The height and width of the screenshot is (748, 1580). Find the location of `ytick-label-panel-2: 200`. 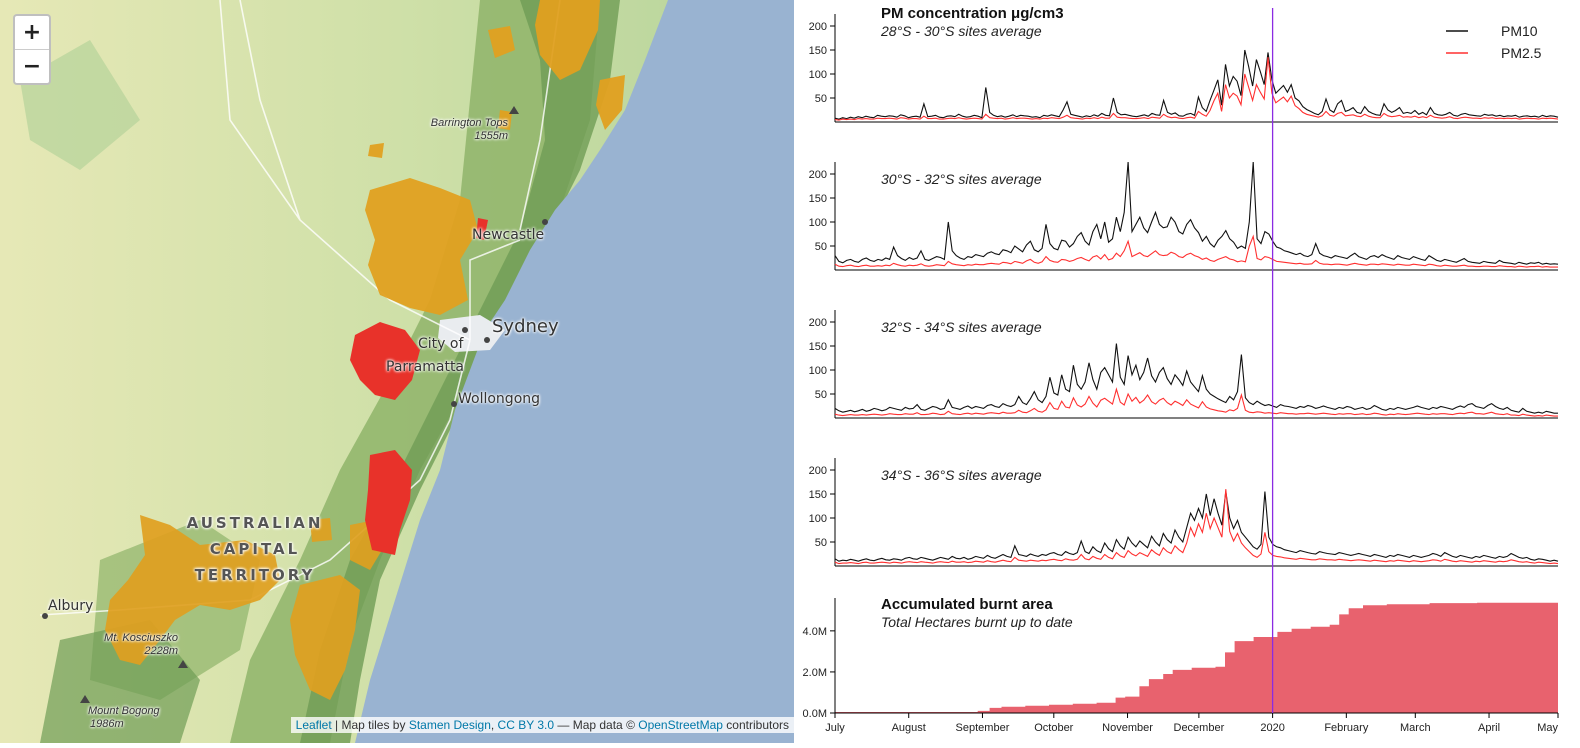

ytick-label-panel-2: 200 is located at coordinates (818, 175).